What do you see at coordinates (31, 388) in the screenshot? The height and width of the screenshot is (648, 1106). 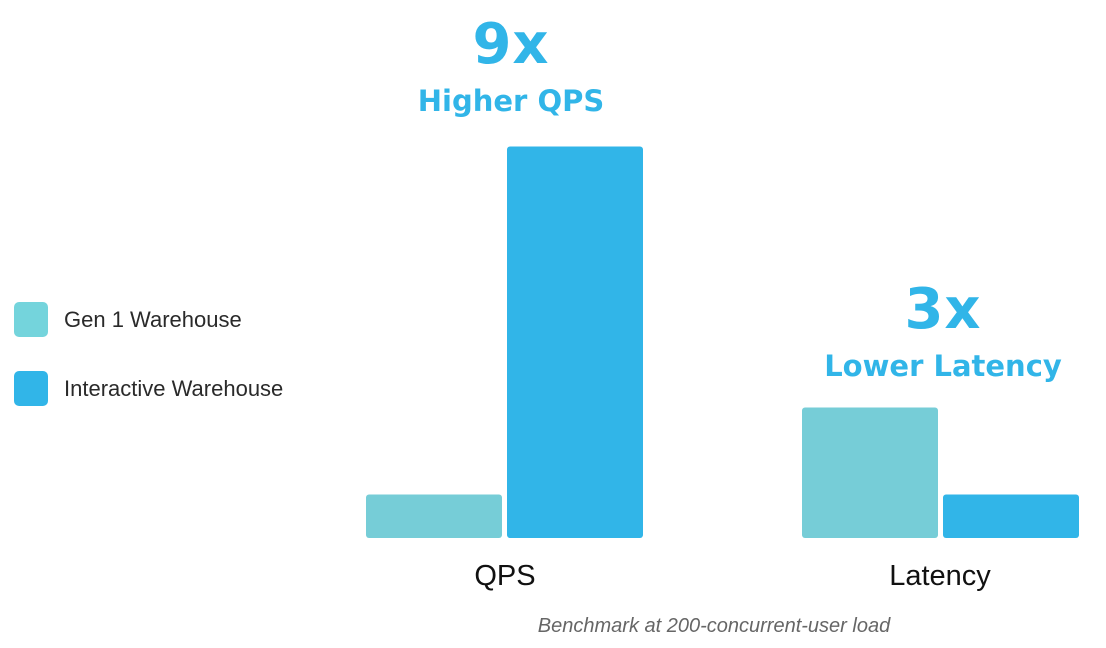 I see `legend-swatch-interactive` at bounding box center [31, 388].